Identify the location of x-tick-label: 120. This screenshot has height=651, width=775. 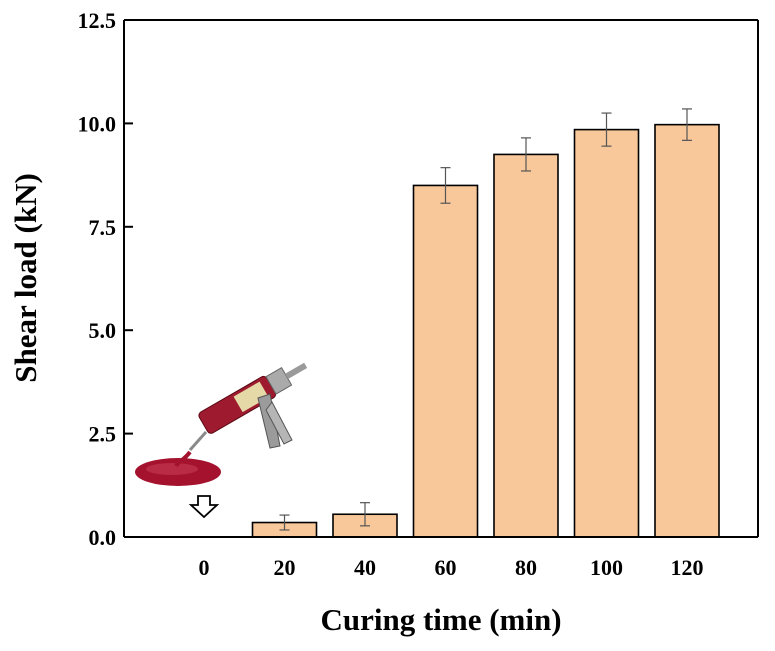
(687, 567).